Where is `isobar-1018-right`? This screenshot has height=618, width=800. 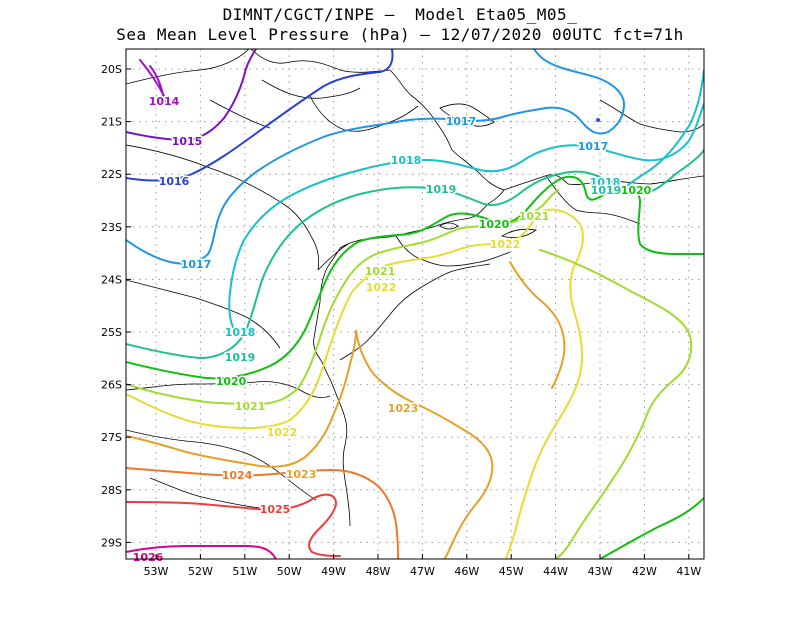 isobar-1018-right is located at coordinates (673, 132).